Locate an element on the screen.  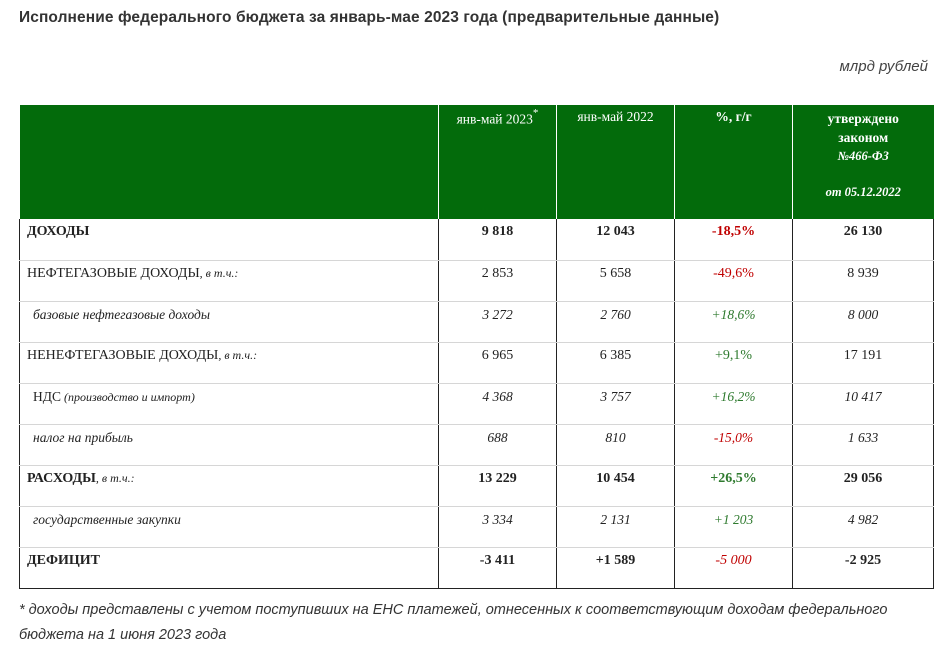
row-label: РАСХОДЫ, в т.ч.: is located at coordinates (229, 486).